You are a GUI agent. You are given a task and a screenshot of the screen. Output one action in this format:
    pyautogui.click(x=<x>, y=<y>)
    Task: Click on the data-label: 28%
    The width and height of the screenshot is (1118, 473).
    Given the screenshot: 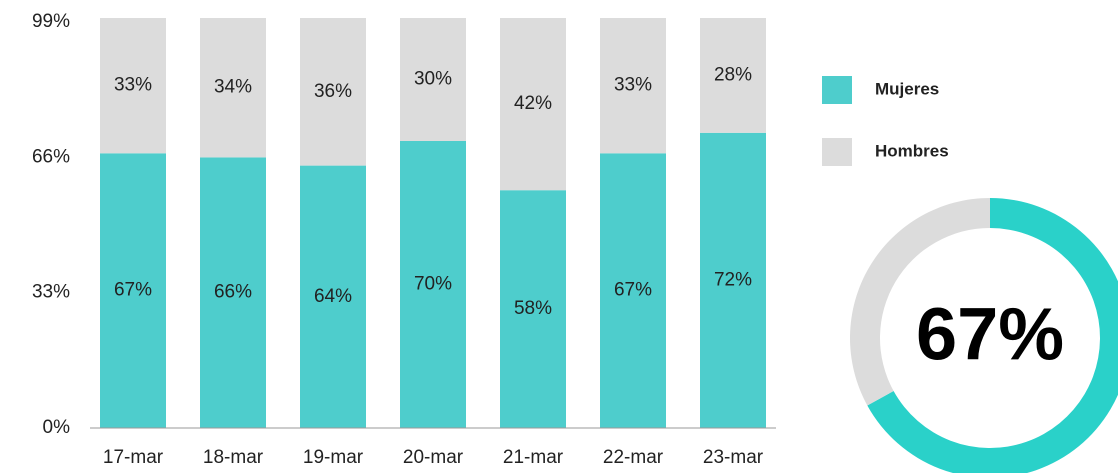 What is the action you would take?
    pyautogui.click(x=733, y=74)
    